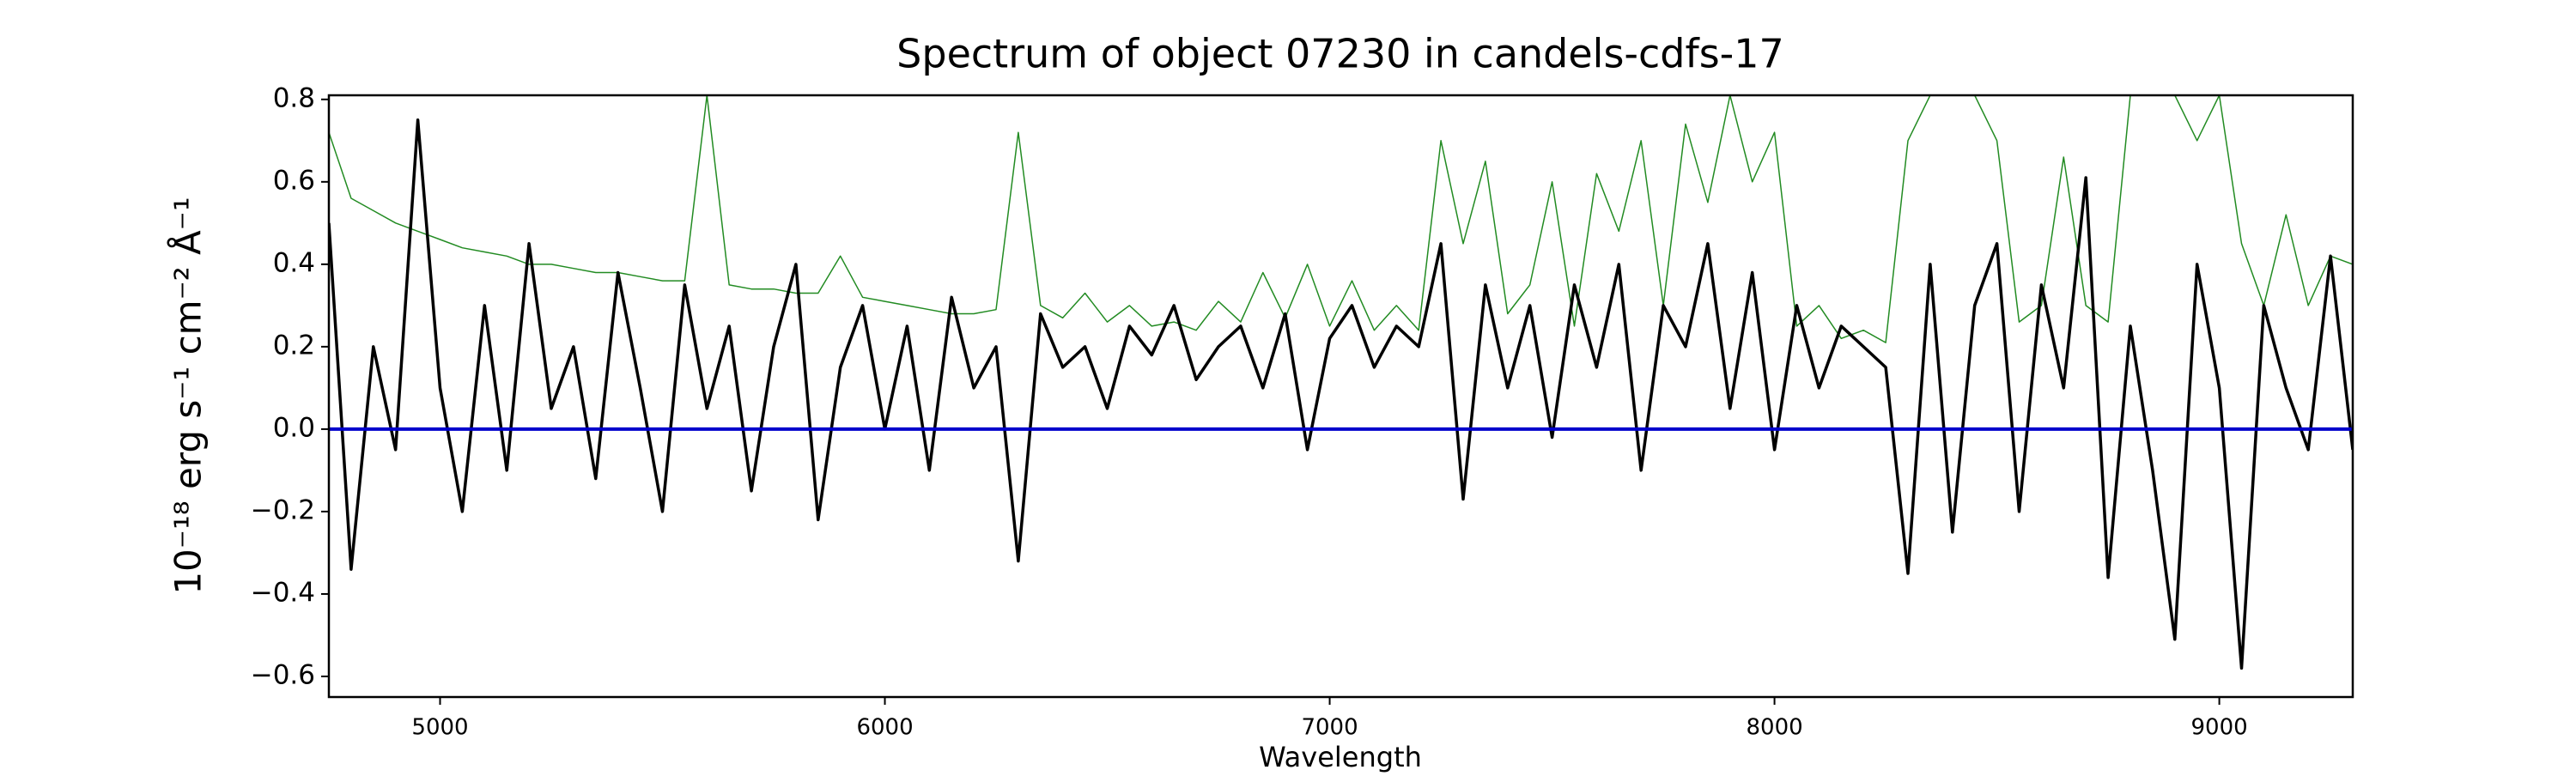 The image size is (2576, 776). Describe the element at coordinates (283, 509) in the screenshot. I see `y-tick-label: −0.2` at that location.